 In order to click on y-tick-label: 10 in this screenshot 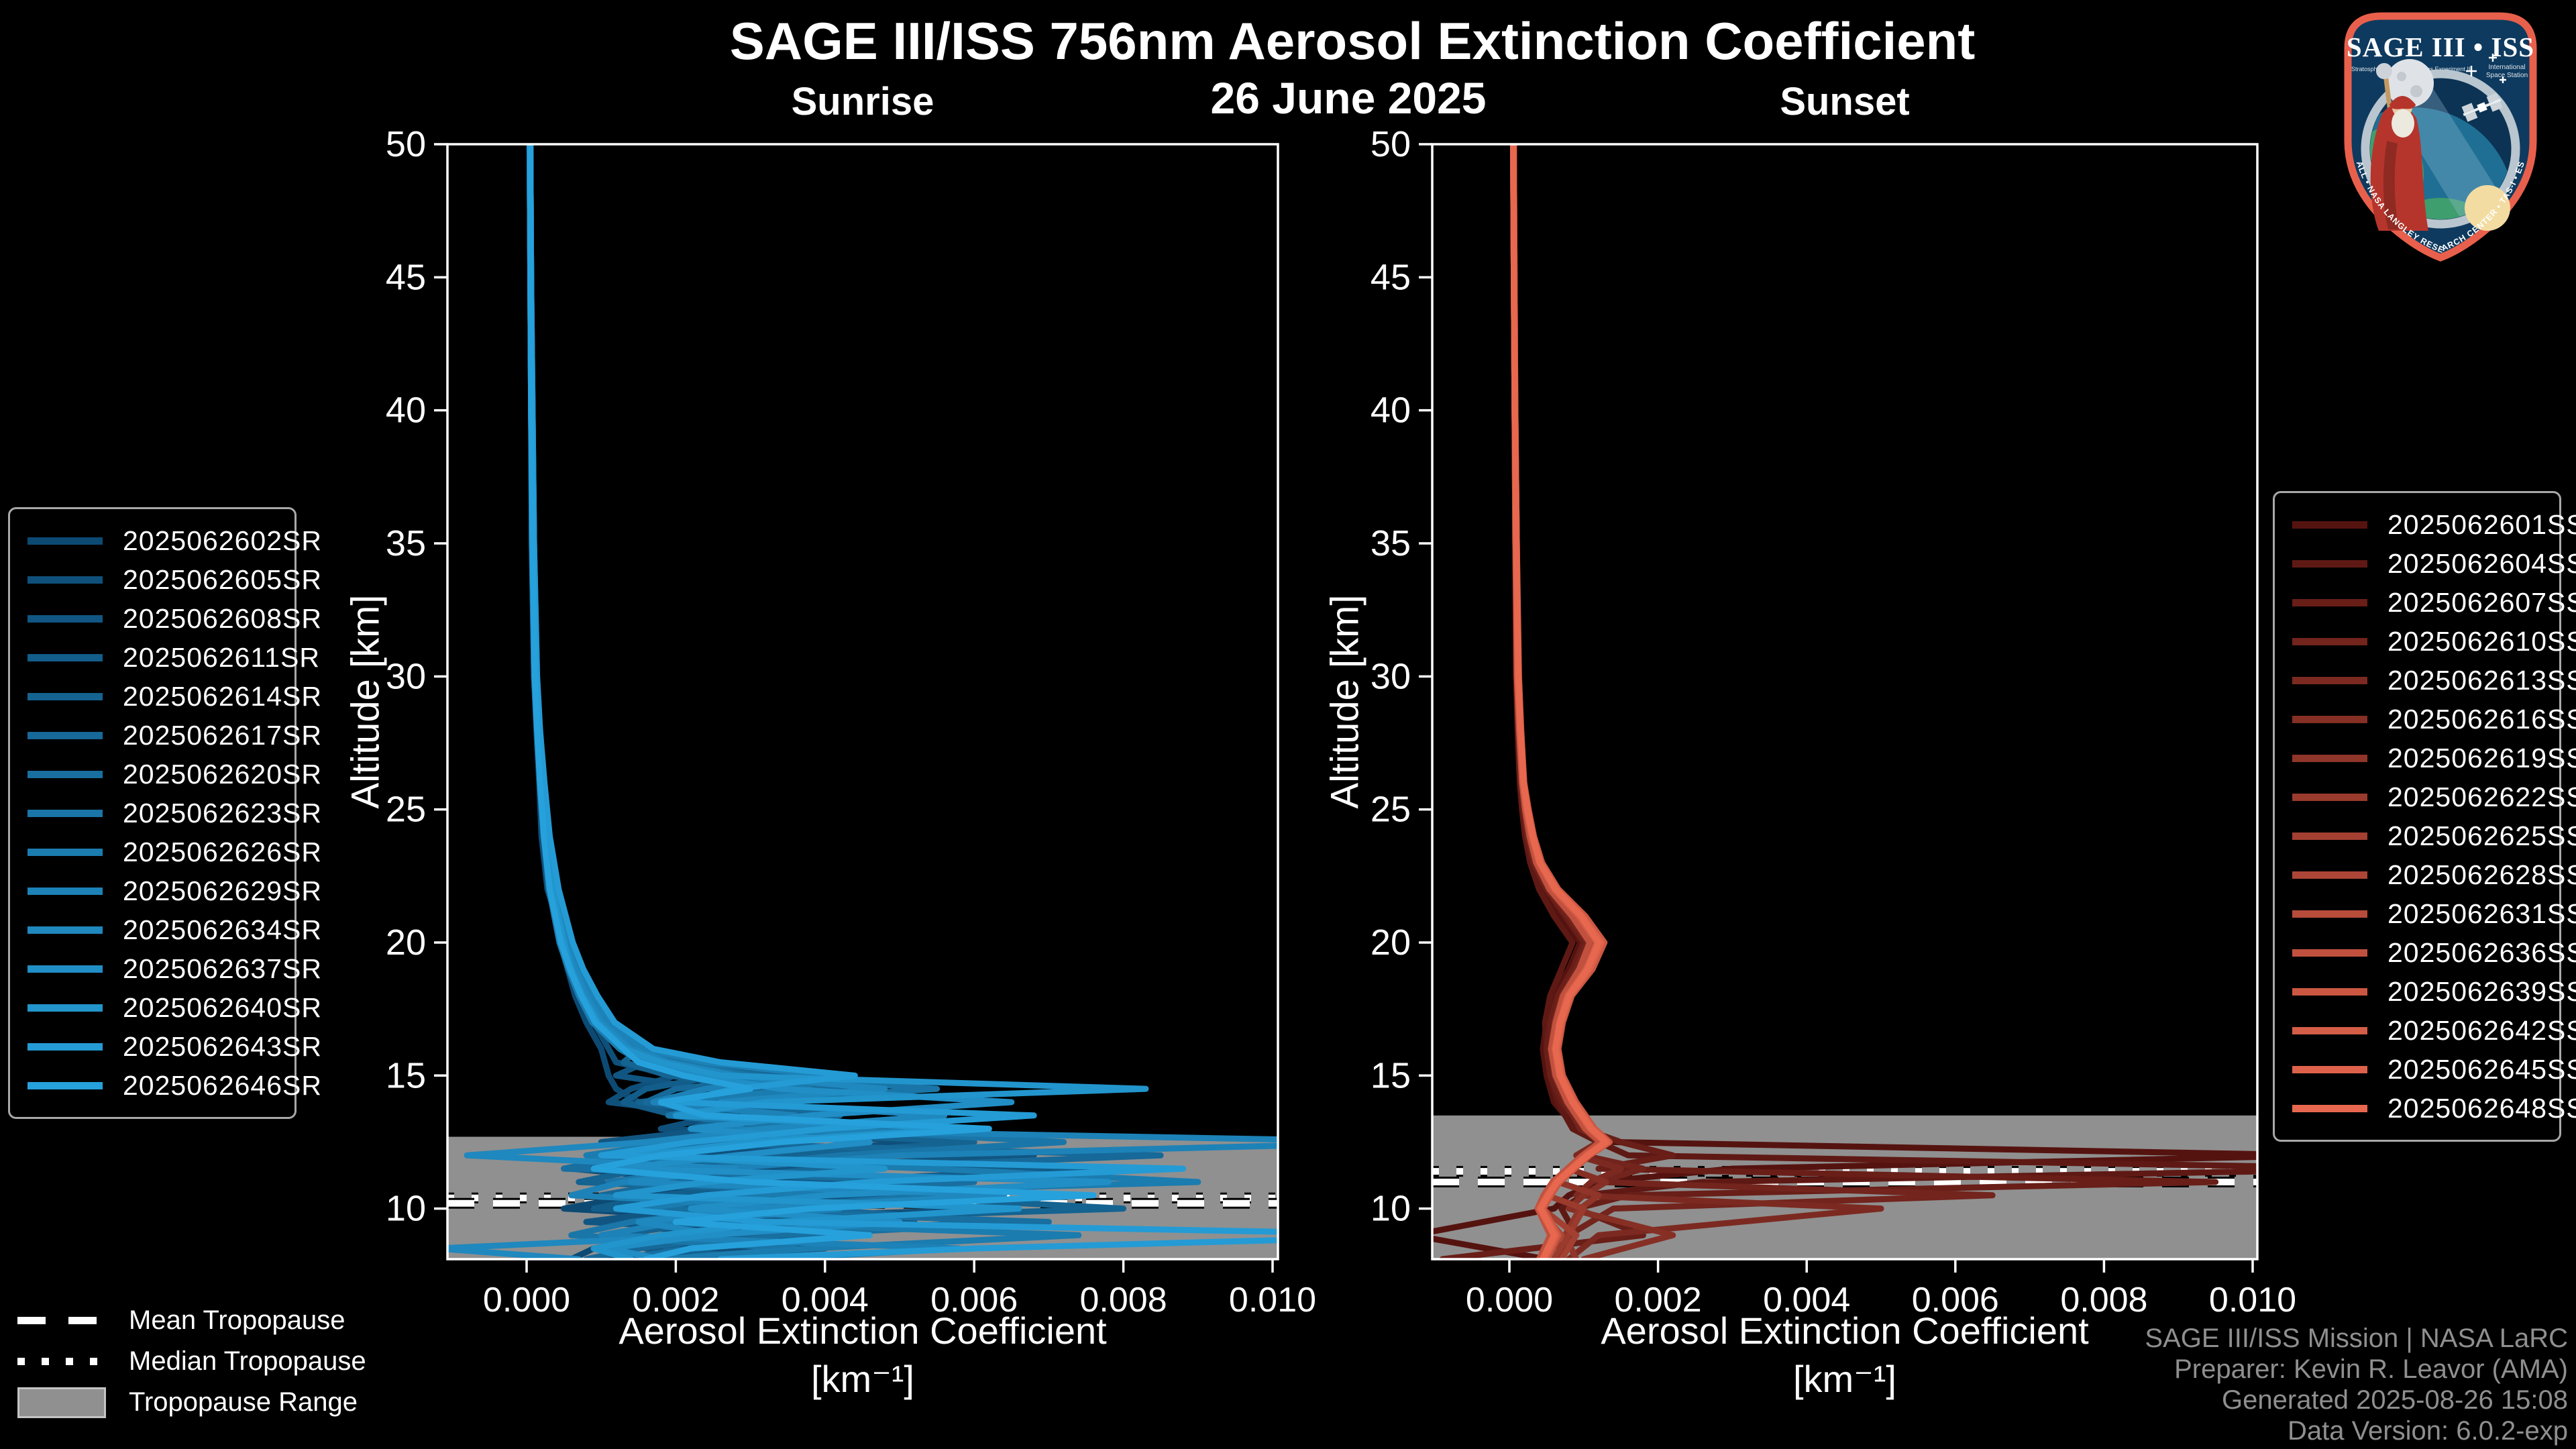, I will do `click(406, 1209)`.